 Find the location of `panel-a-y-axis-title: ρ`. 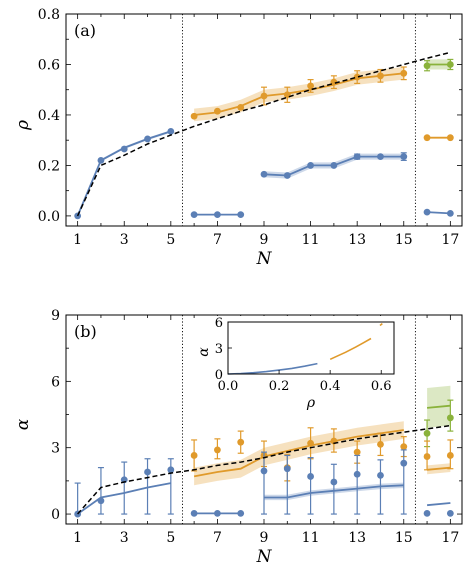

panel-a-y-axis-title: ρ is located at coordinates (23, 125).